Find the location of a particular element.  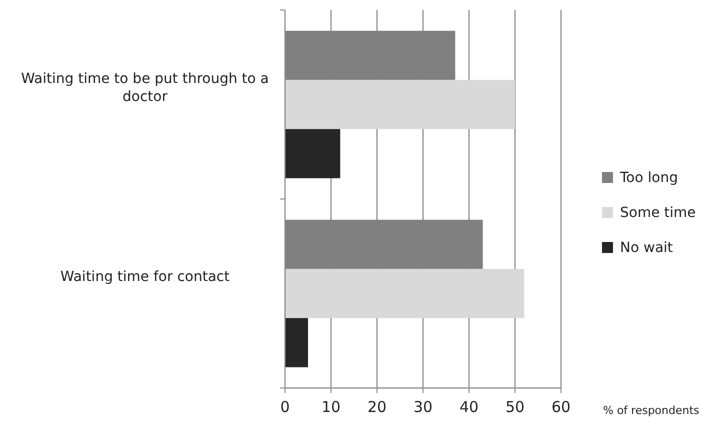

x-axis-title: % of respondents is located at coordinates (651, 410).